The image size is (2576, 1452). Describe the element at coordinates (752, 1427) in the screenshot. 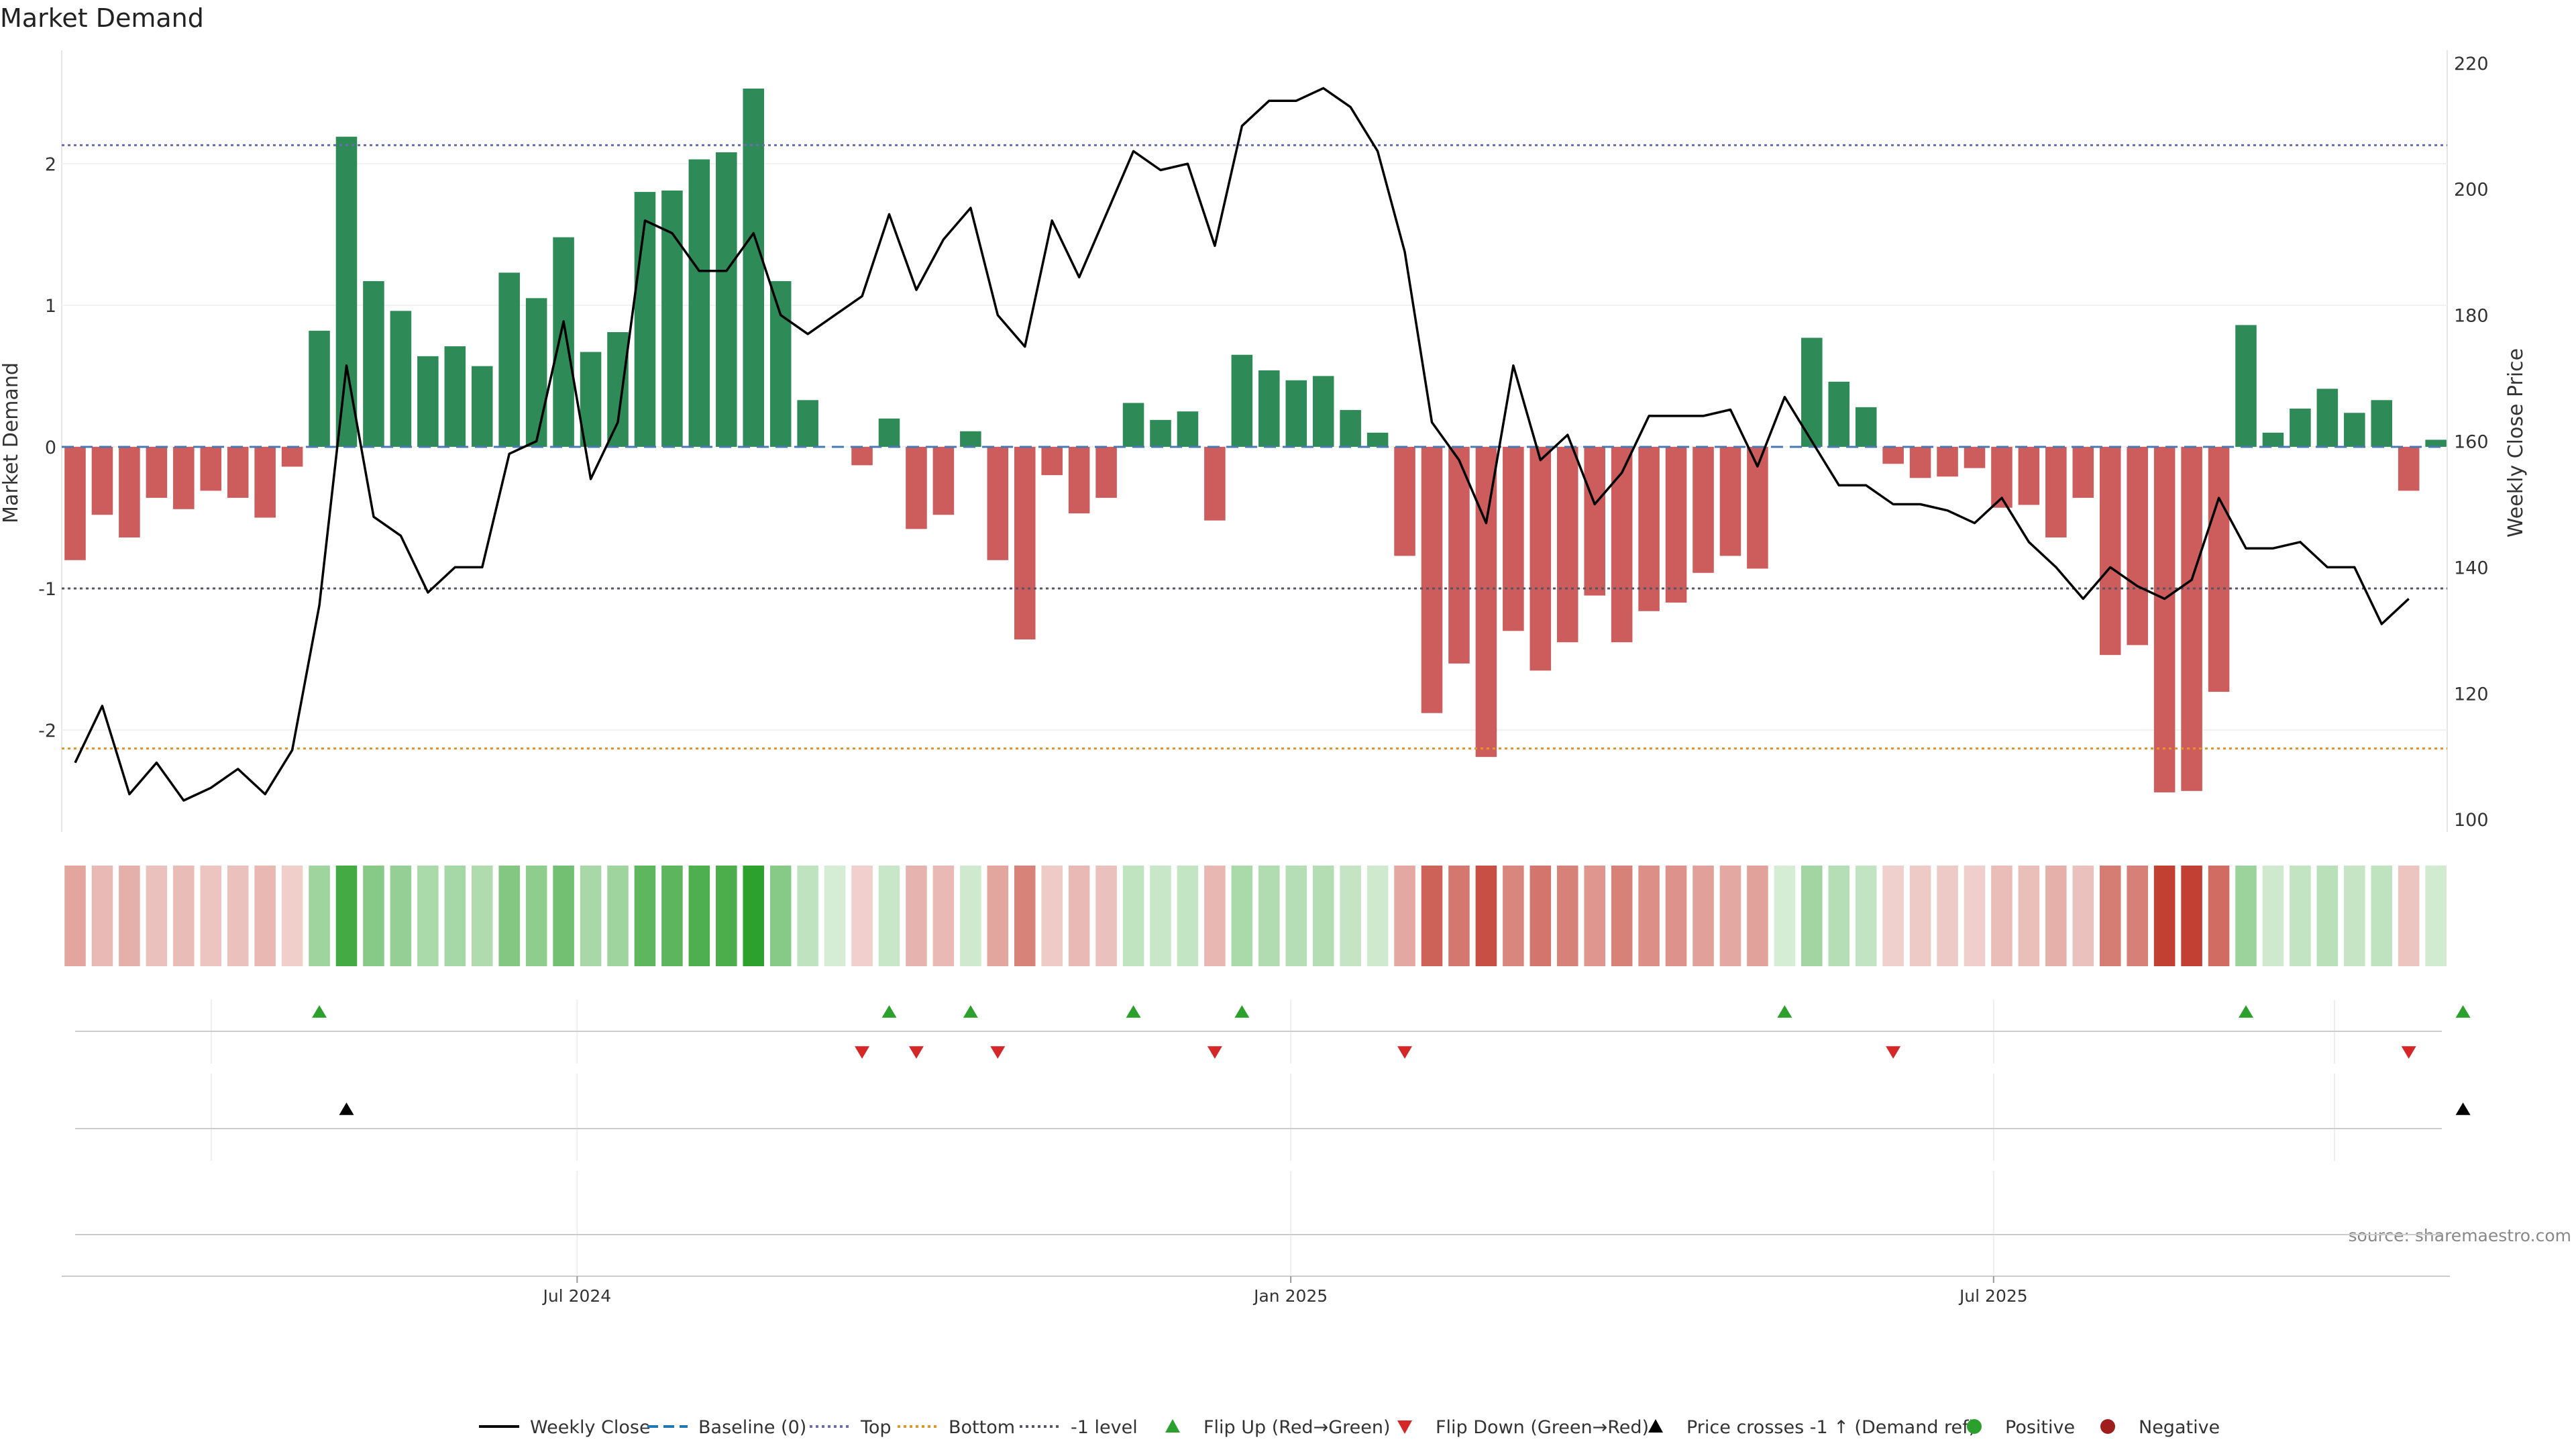

I see `legend-label: Baseline (0)` at that location.